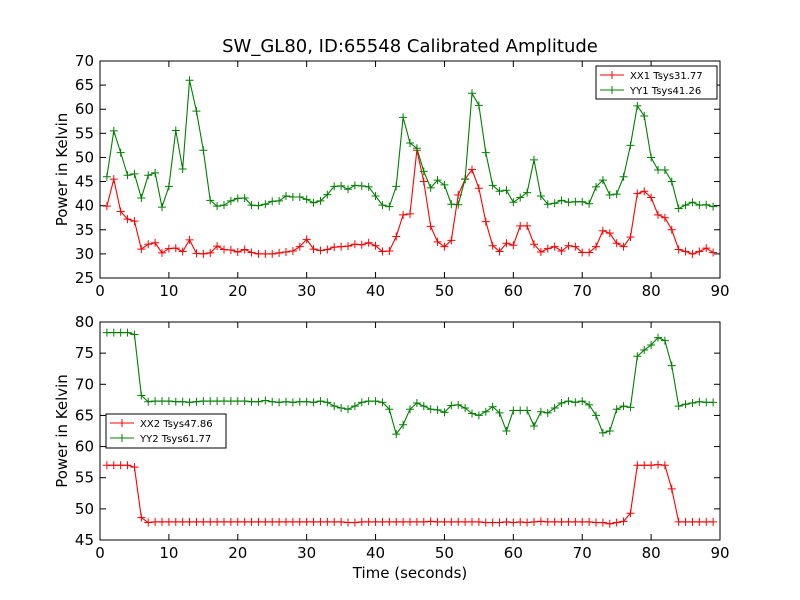 Image resolution: width=800 pixels, height=600 pixels. Describe the element at coordinates (84, 415) in the screenshot. I see `y-tick-label: 65` at that location.